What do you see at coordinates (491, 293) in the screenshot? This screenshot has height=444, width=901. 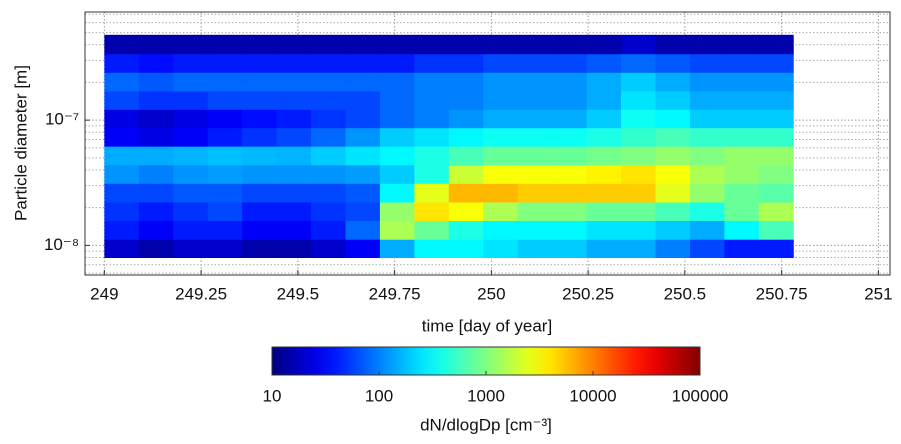 I see `x-tick-label: 250` at bounding box center [491, 293].